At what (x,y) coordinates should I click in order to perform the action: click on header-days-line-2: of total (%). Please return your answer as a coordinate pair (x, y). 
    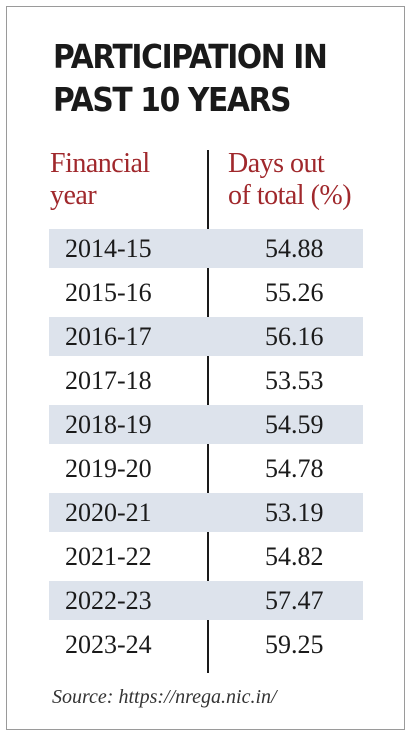
    Looking at the image, I should click on (290, 195).